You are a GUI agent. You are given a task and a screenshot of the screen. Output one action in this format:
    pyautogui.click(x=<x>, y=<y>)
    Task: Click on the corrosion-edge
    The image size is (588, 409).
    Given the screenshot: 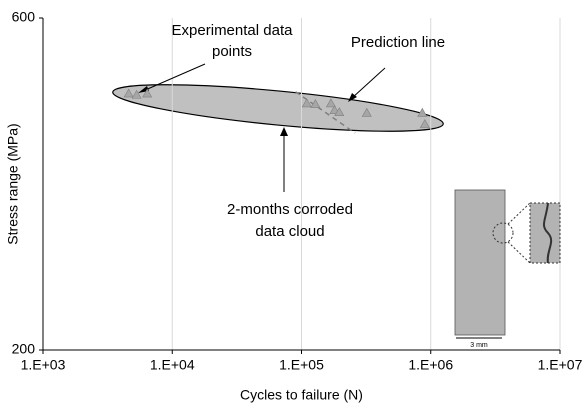 What is the action you would take?
    pyautogui.click(x=547, y=233)
    